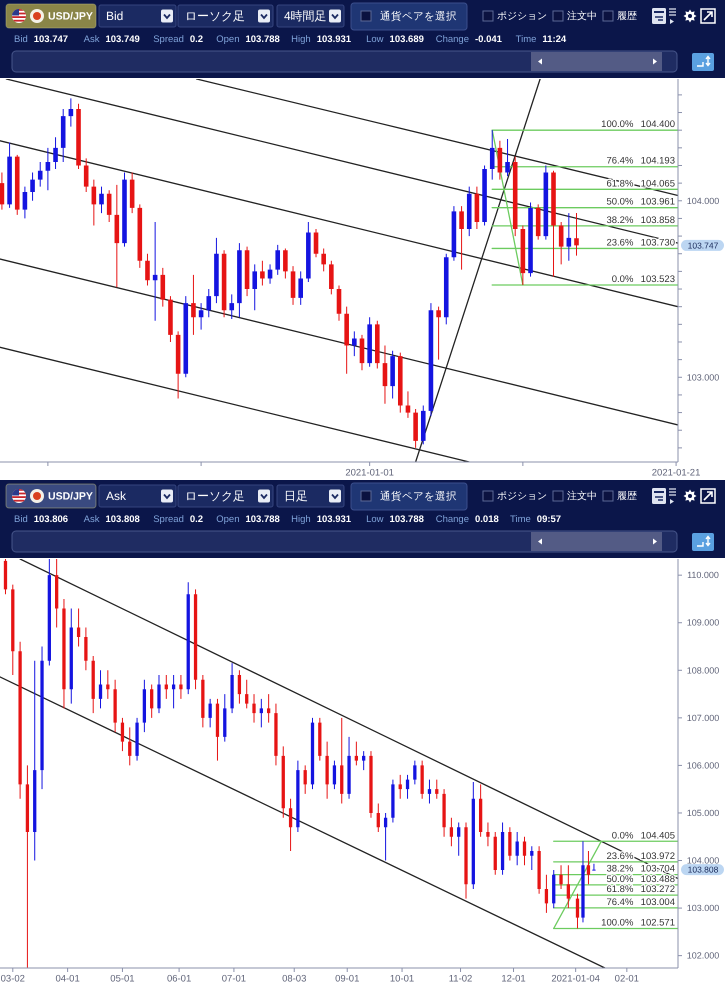  Describe the element at coordinates (657, 279) in the screenshot. I see `data-label: 103.523` at that location.